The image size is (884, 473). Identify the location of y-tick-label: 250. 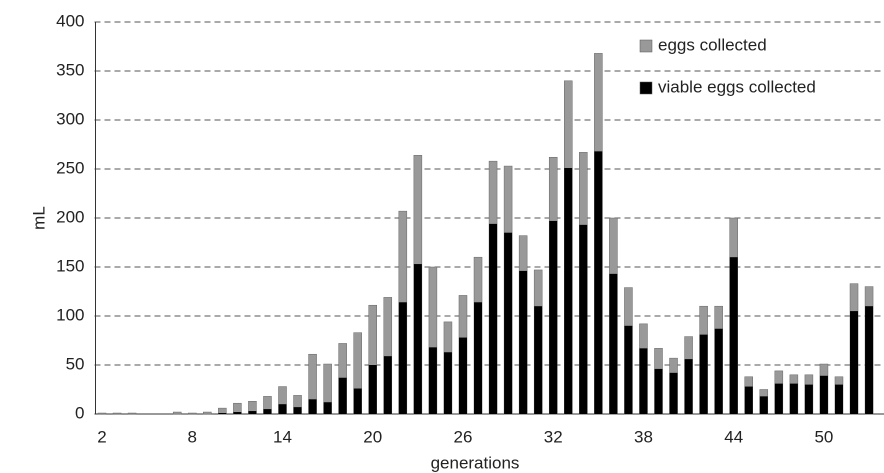
(70, 167).